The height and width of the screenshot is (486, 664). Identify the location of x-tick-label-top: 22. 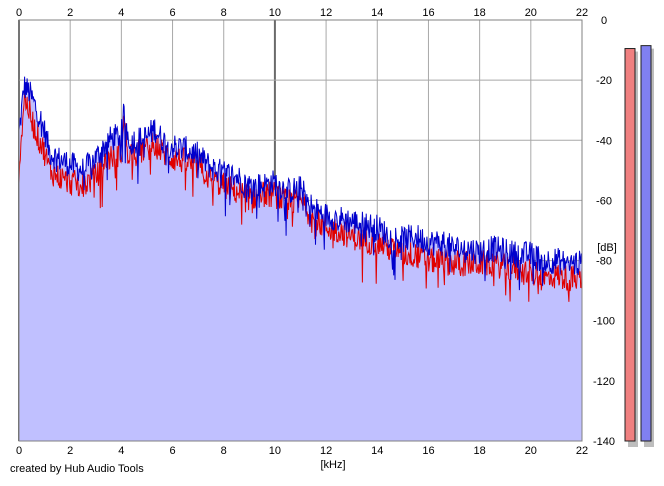
(582, 13).